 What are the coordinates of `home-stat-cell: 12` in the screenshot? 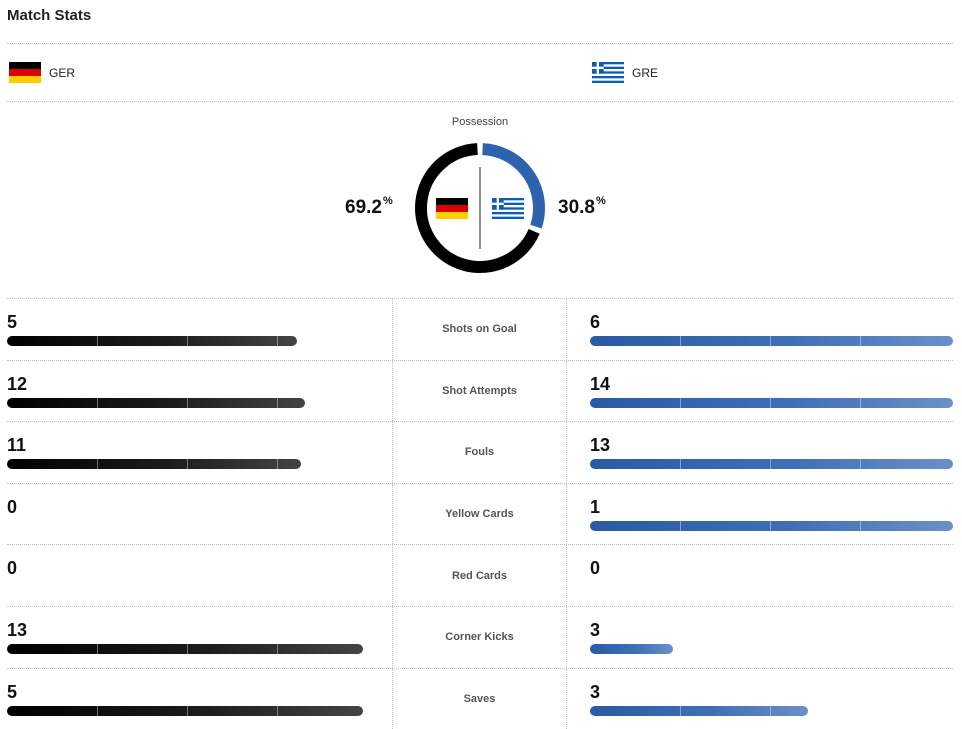 It's located at (199, 391).